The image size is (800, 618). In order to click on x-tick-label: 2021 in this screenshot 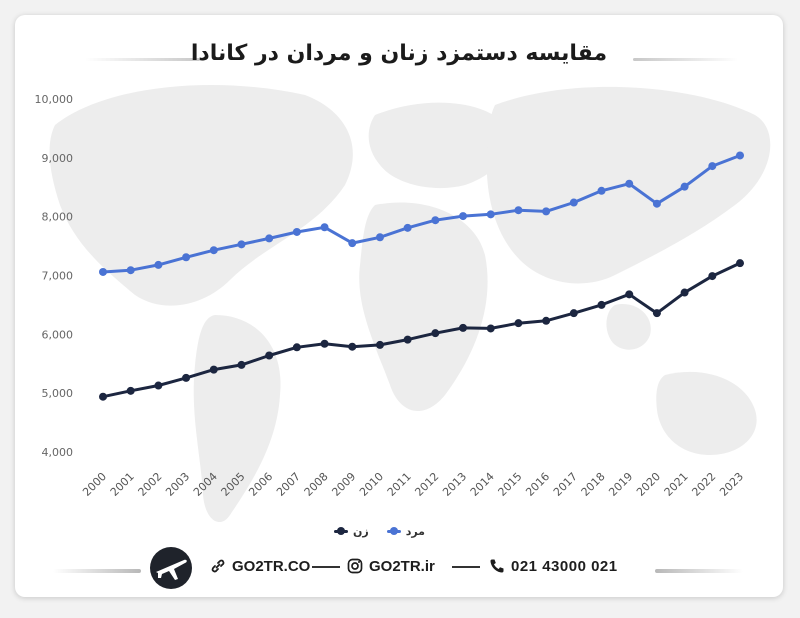, I will do `click(676, 484)`.